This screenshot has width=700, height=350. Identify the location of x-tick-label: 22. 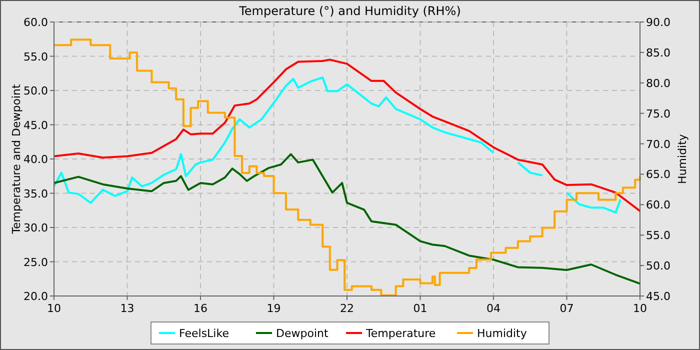
(347, 308).